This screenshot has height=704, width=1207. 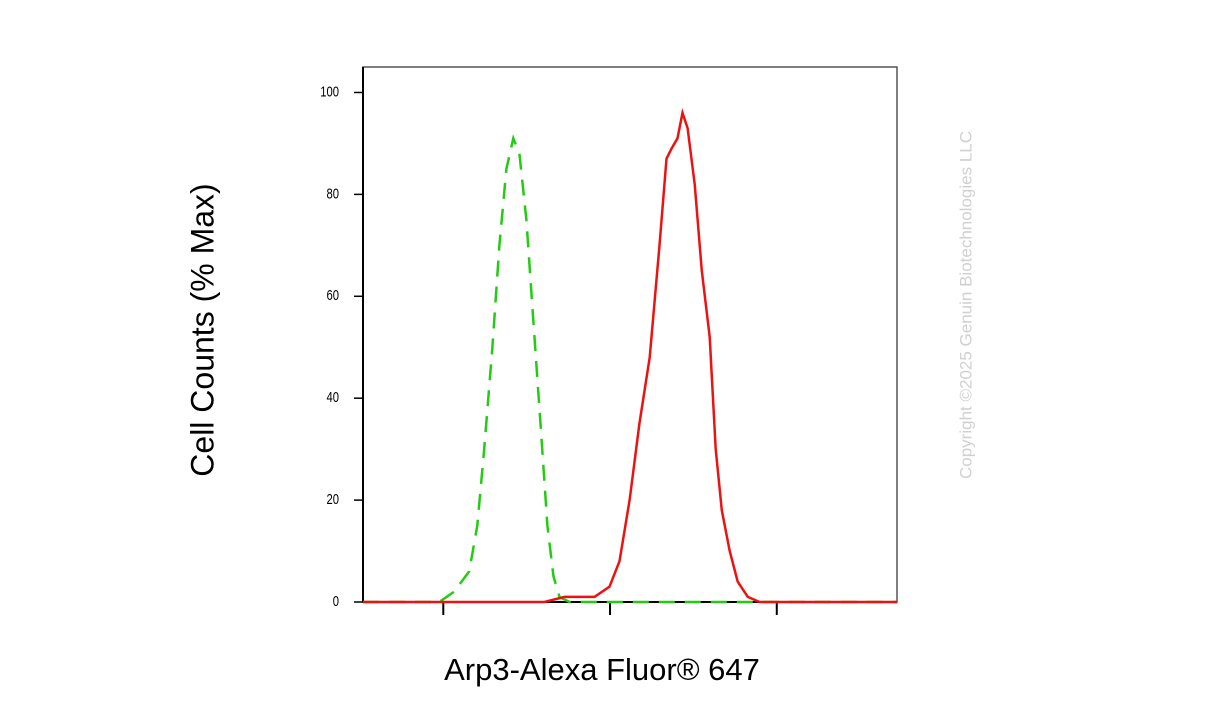 I want to click on y-tick-label: 100, so click(x=329, y=91).